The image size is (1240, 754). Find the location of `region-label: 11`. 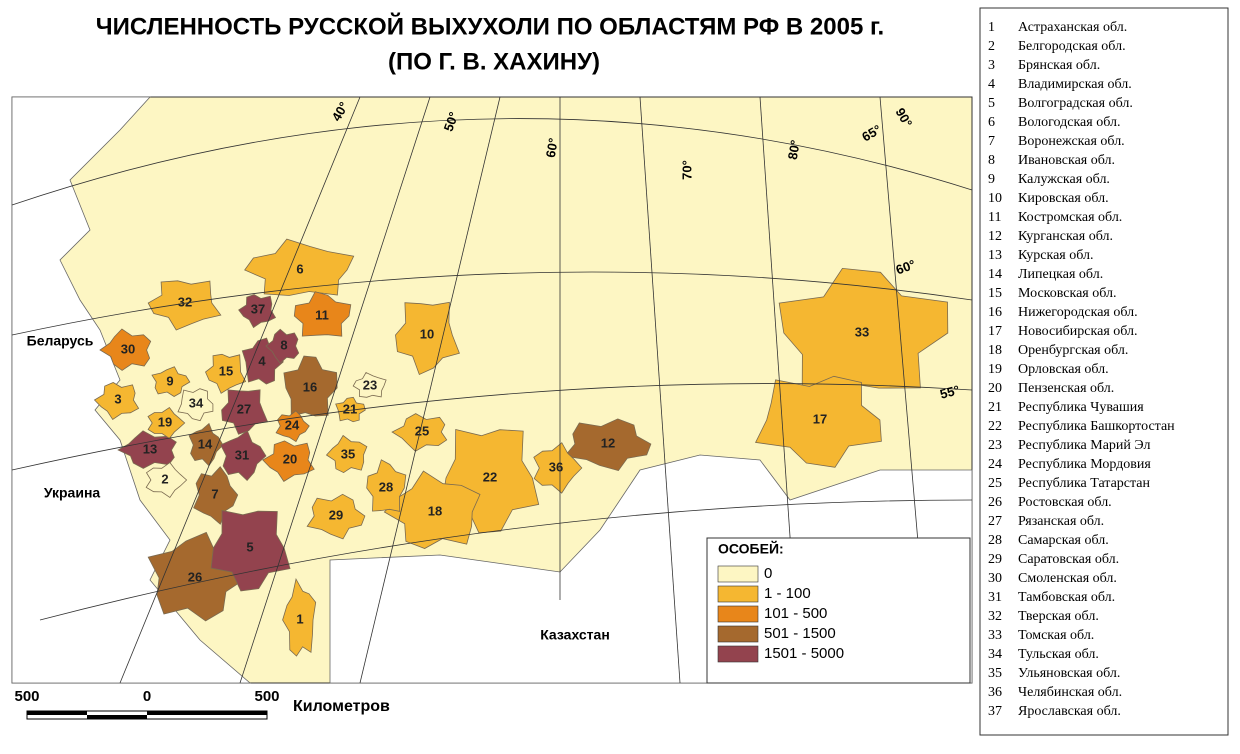

region-label: 11 is located at coordinates (322, 314).